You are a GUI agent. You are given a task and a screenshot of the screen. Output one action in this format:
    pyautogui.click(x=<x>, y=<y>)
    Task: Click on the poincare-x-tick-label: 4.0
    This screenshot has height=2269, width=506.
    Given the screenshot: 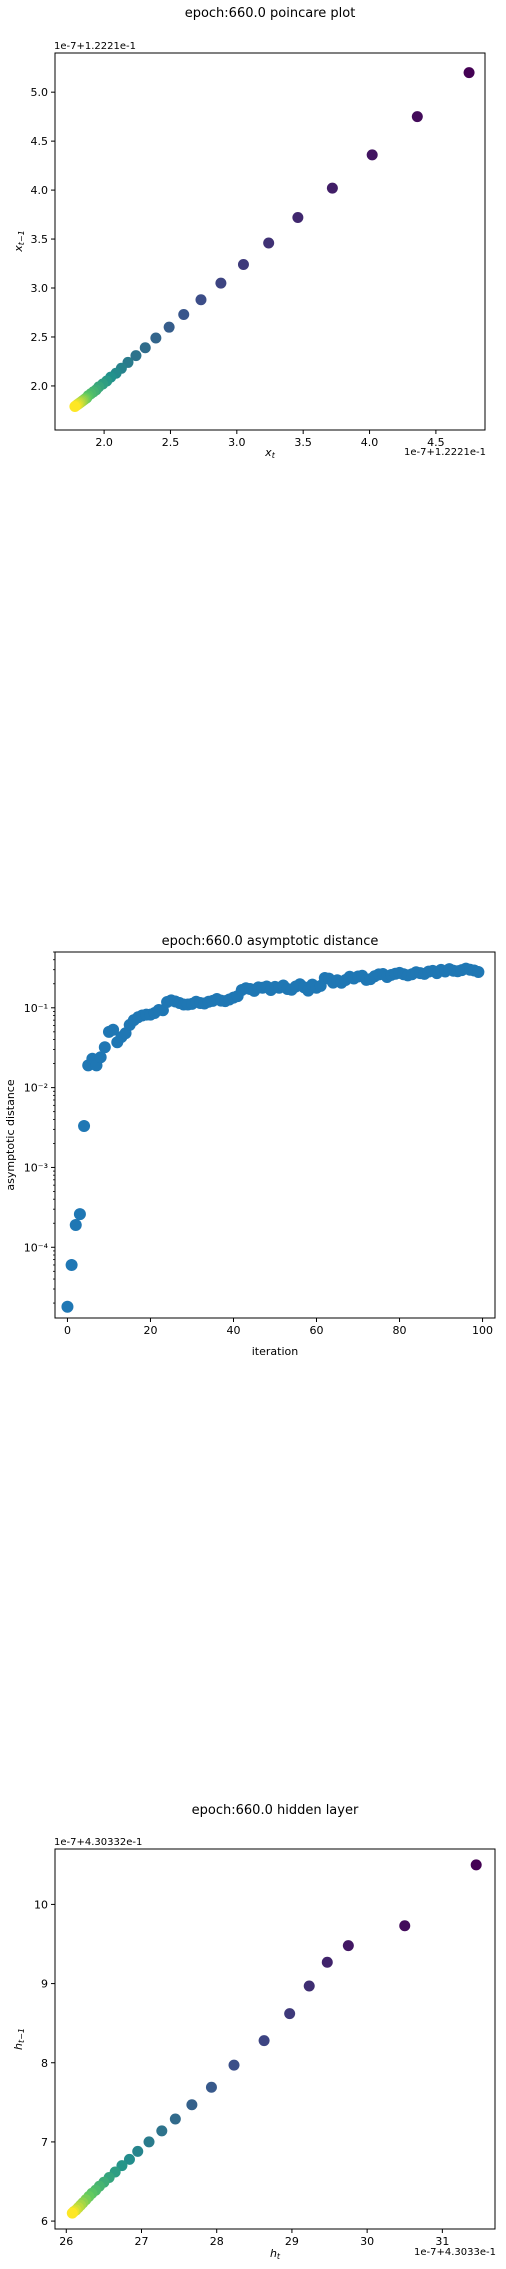 What is the action you would take?
    pyautogui.click(x=370, y=442)
    